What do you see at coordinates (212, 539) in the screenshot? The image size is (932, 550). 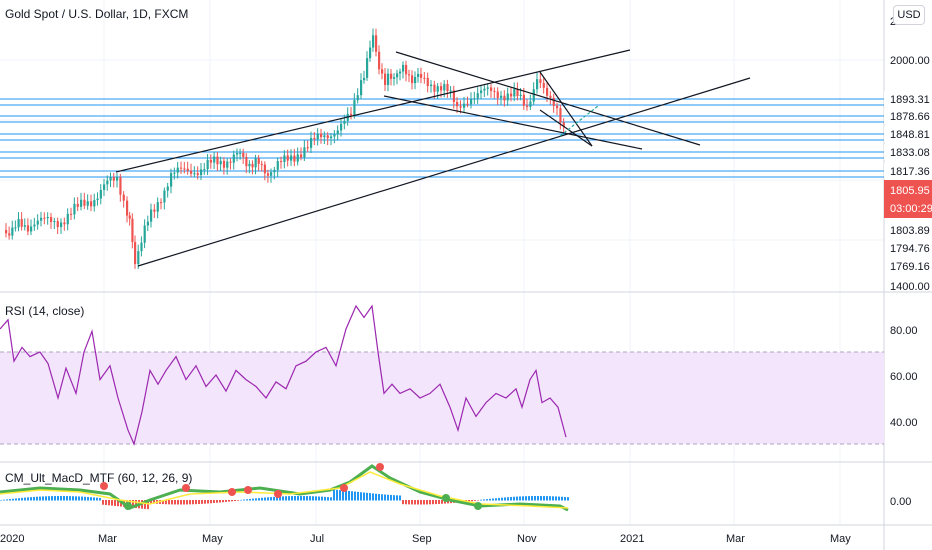 I see `time-label: May` at bounding box center [212, 539].